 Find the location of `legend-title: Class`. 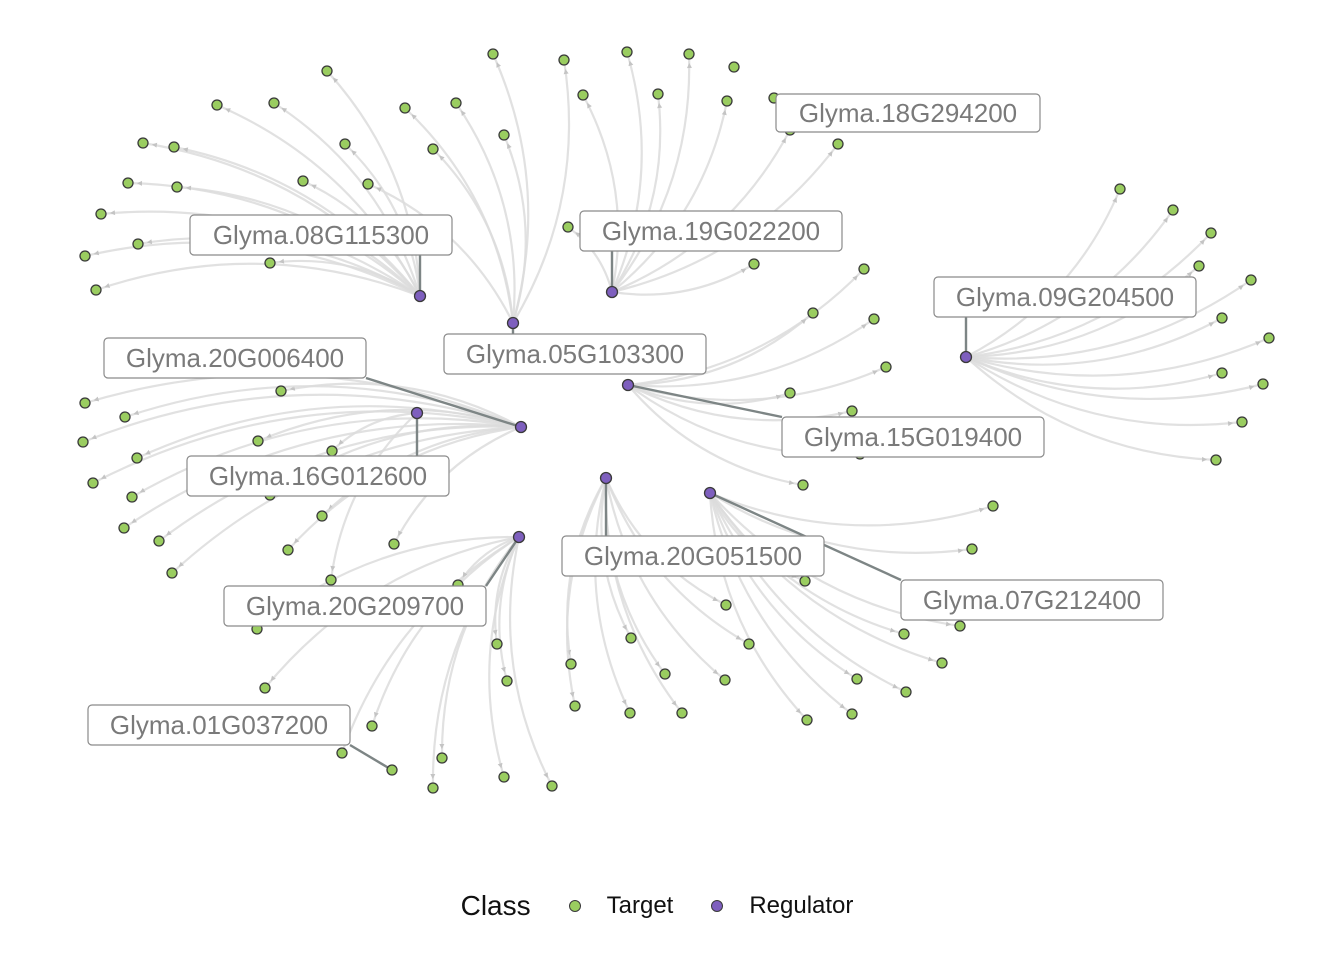

legend-title: Class is located at coordinates (495, 905).